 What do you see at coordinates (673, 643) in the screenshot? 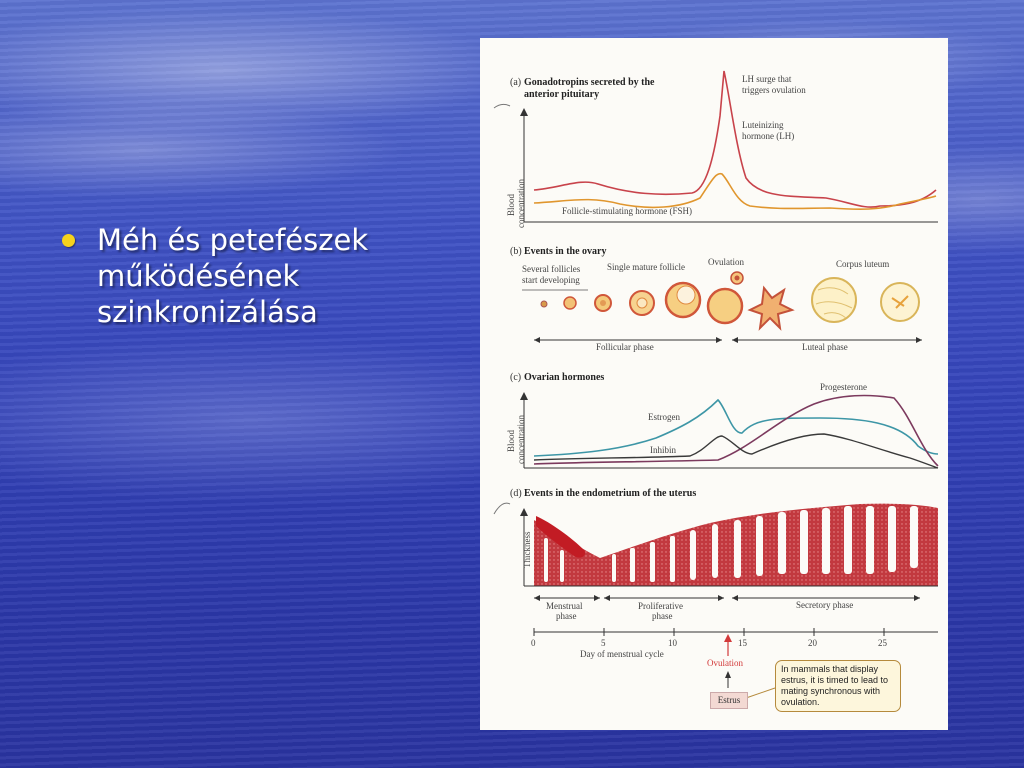
I see `day-tick-10: 10` at bounding box center [673, 643].